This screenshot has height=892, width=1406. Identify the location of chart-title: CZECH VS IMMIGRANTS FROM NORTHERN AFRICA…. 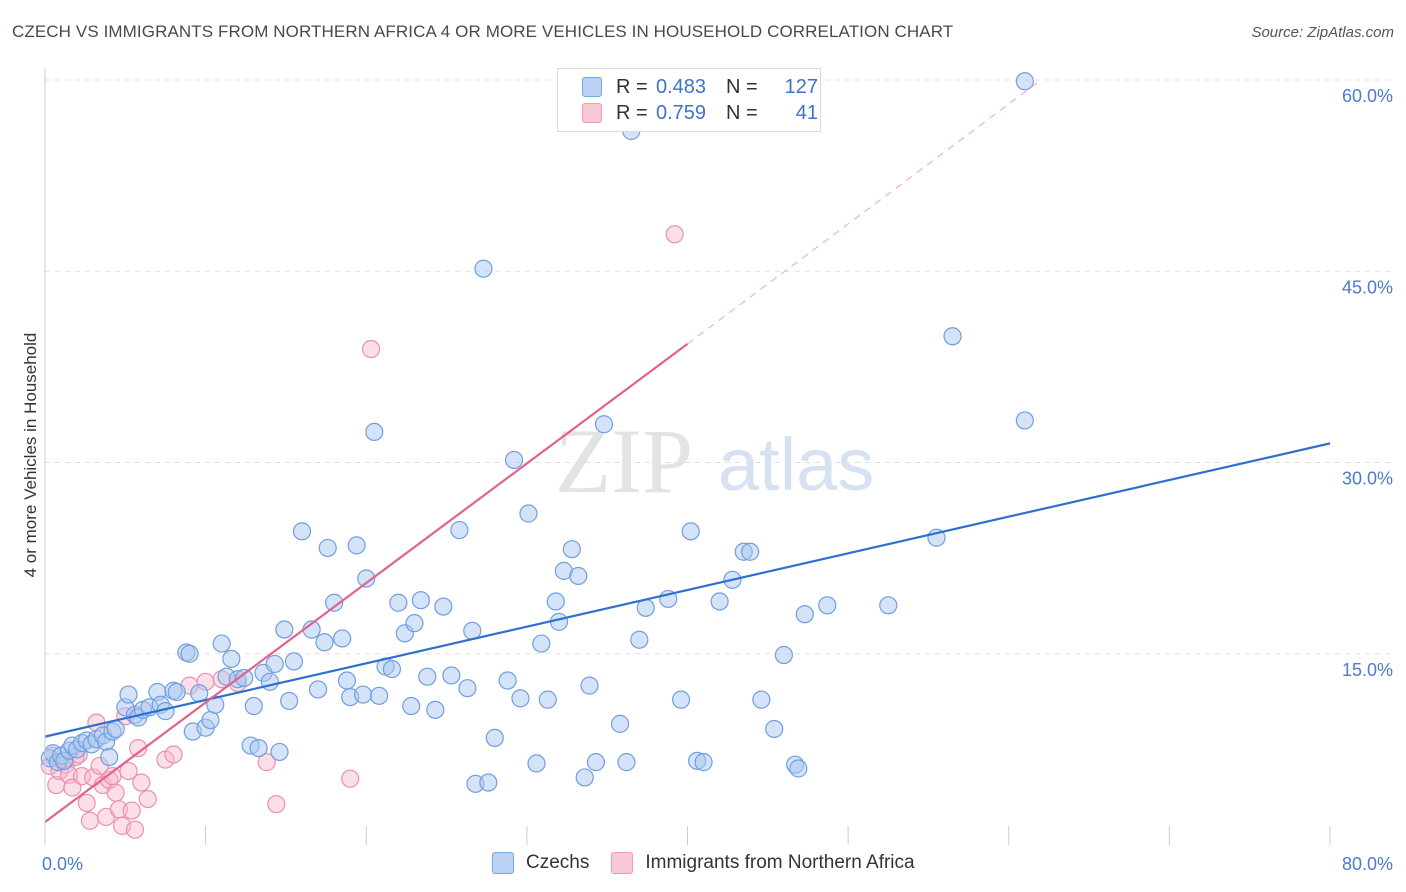
(483, 31).